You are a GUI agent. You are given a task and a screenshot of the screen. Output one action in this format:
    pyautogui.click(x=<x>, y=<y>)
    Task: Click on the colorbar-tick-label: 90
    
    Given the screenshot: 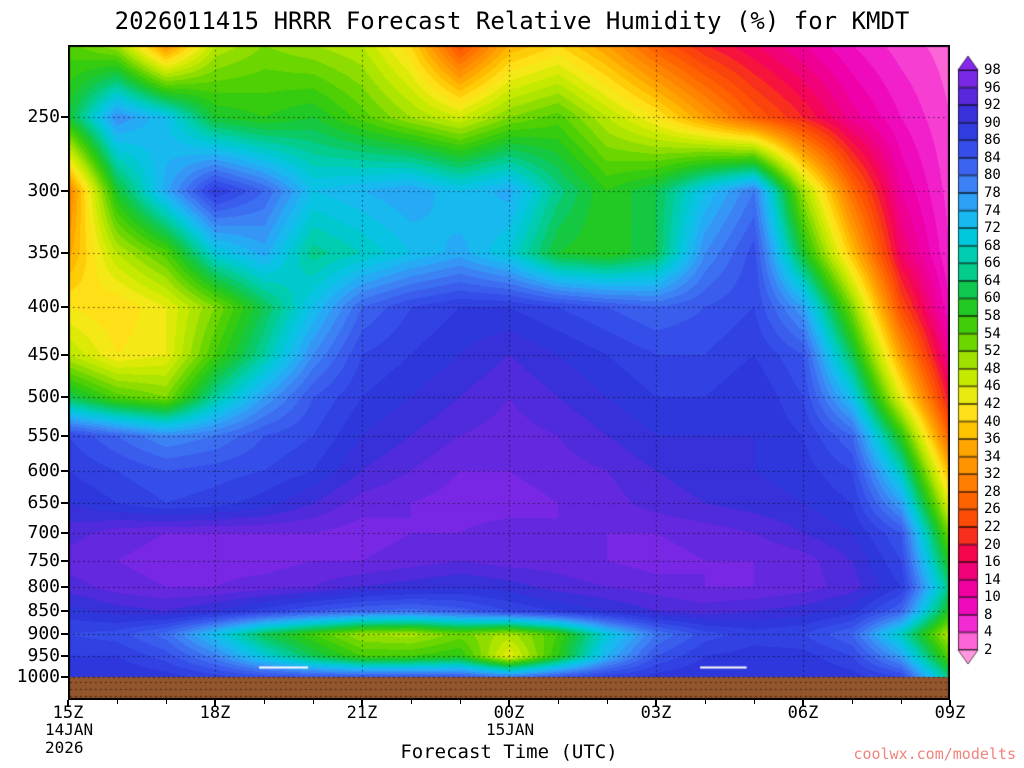 What is the action you would take?
    pyautogui.click(x=992, y=122)
    